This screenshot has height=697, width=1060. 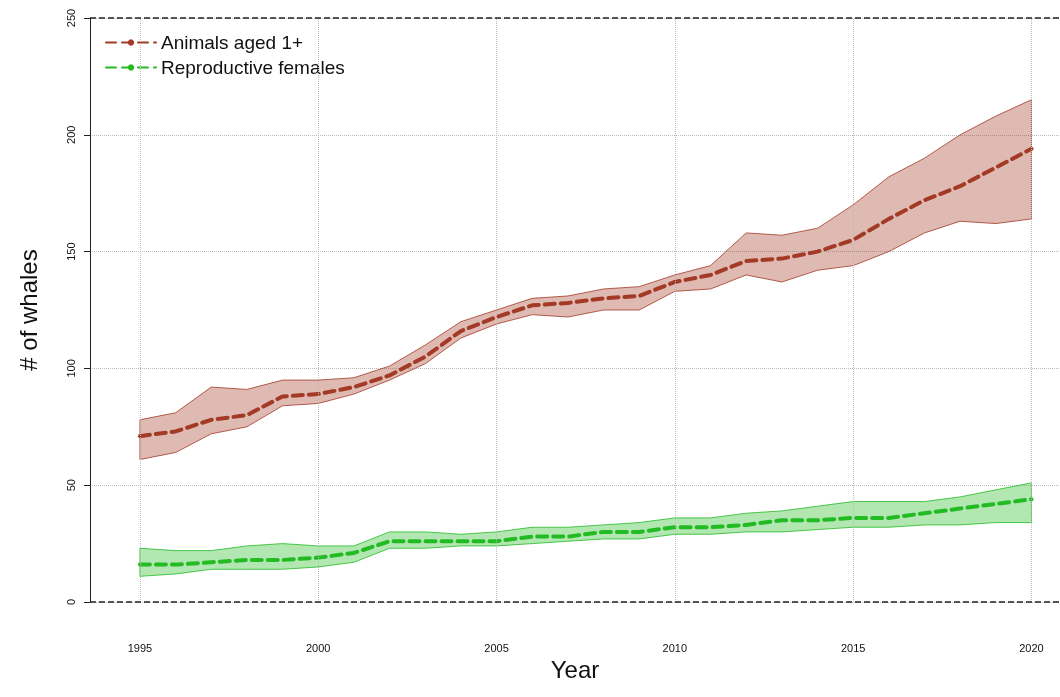 I want to click on x-tick-label: 2000, so click(x=318, y=647).